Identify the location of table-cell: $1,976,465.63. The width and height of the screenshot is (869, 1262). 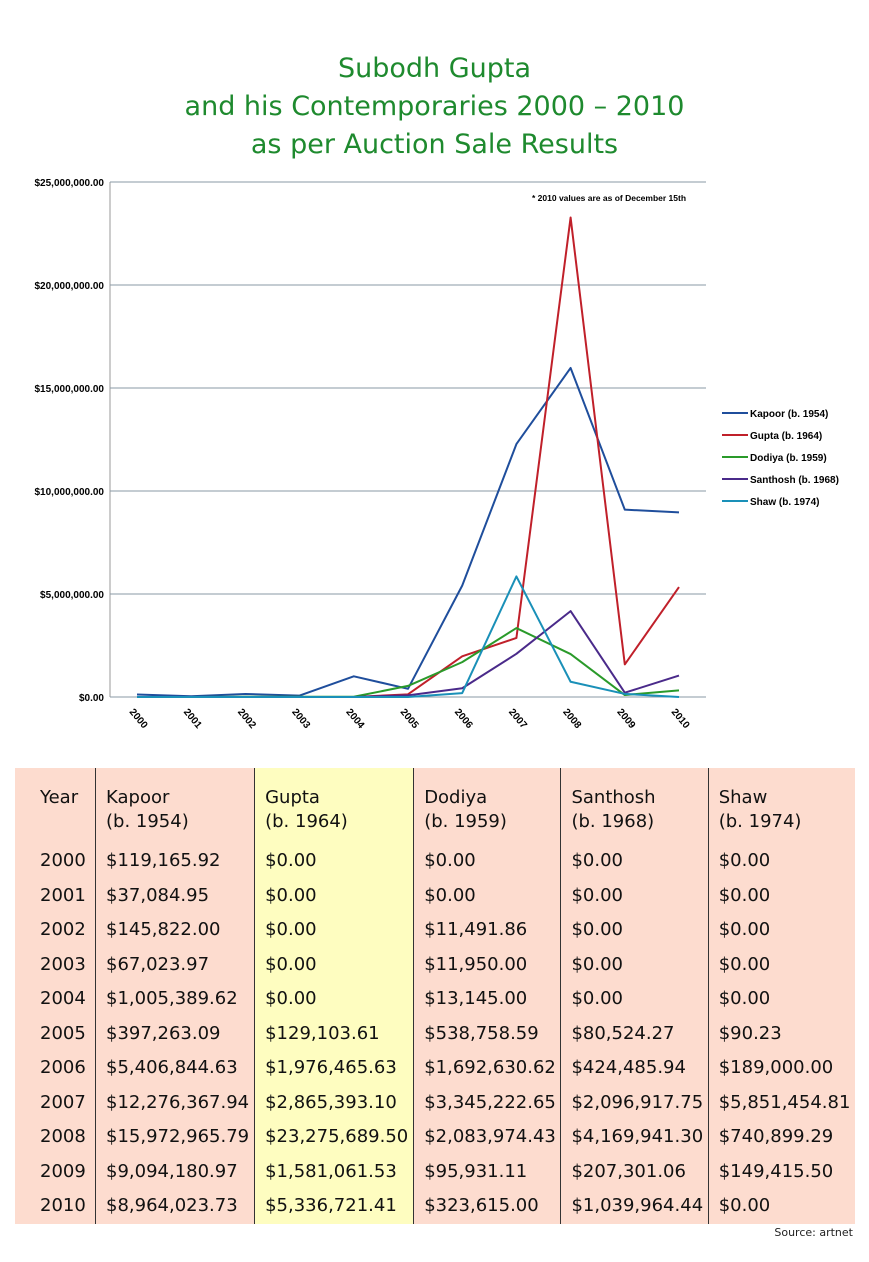
(334, 1068).